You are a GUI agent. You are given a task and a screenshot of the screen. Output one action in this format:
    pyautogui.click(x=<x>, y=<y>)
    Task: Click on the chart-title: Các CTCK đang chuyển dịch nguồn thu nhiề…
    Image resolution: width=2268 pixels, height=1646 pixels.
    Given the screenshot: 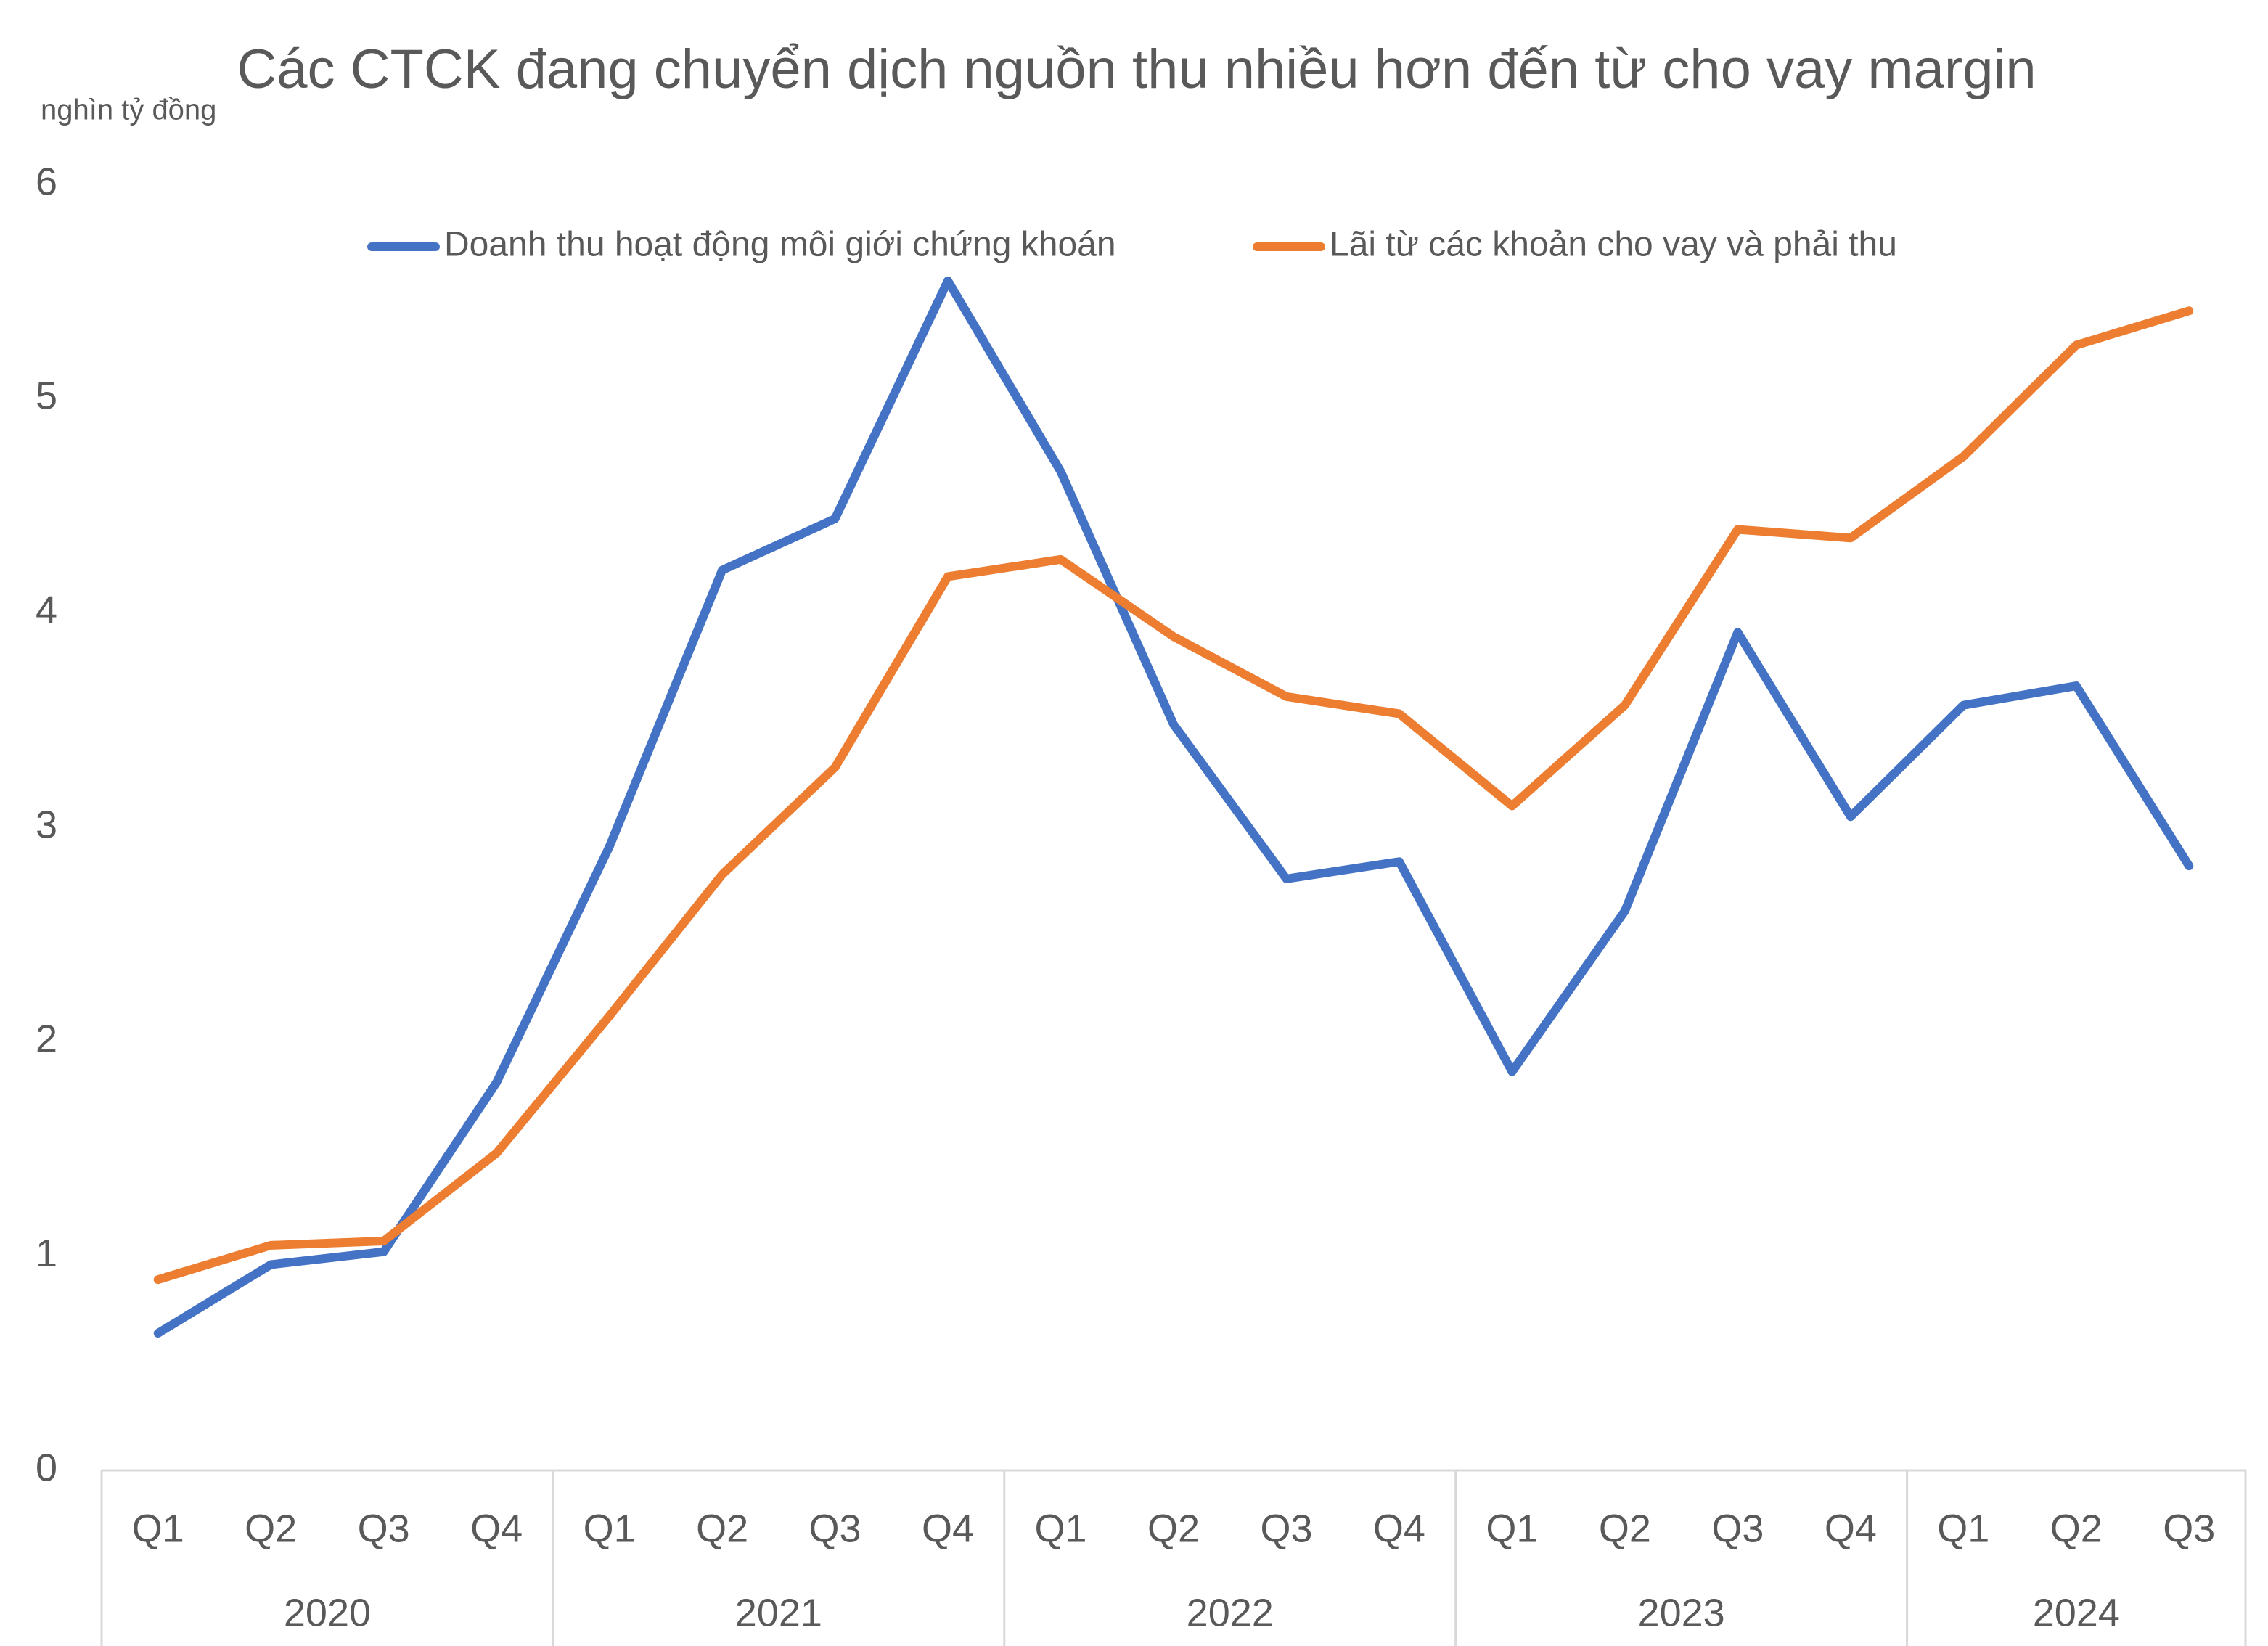 What is the action you would take?
    pyautogui.click(x=1136, y=69)
    